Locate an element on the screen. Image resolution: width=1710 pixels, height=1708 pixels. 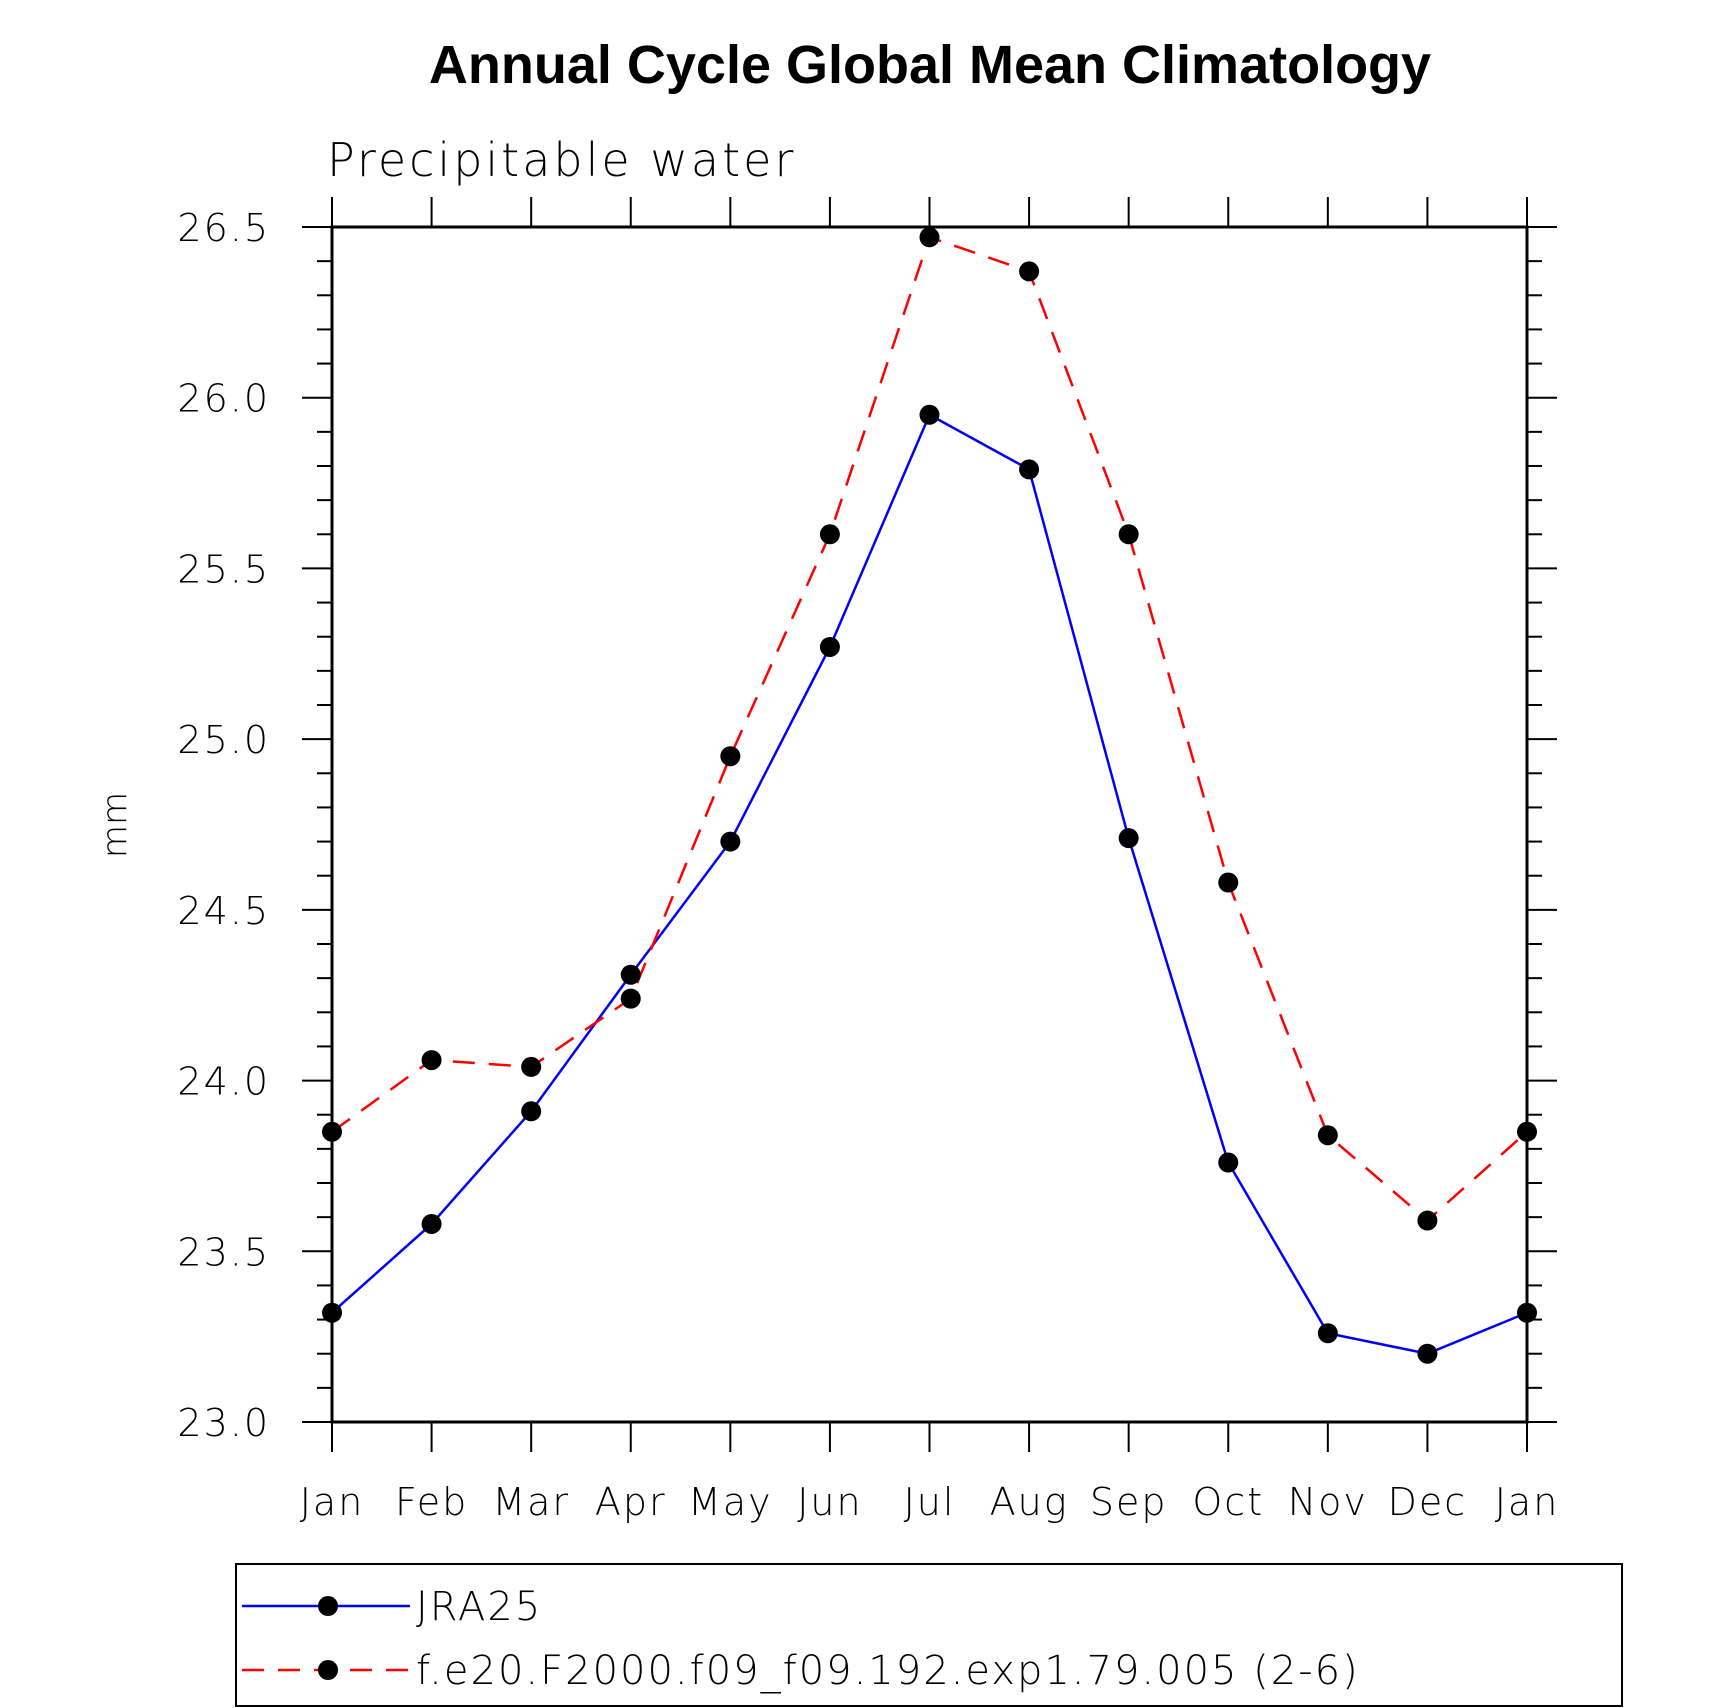
chart-subtitle: Precipitable water is located at coordinates (561, 160).